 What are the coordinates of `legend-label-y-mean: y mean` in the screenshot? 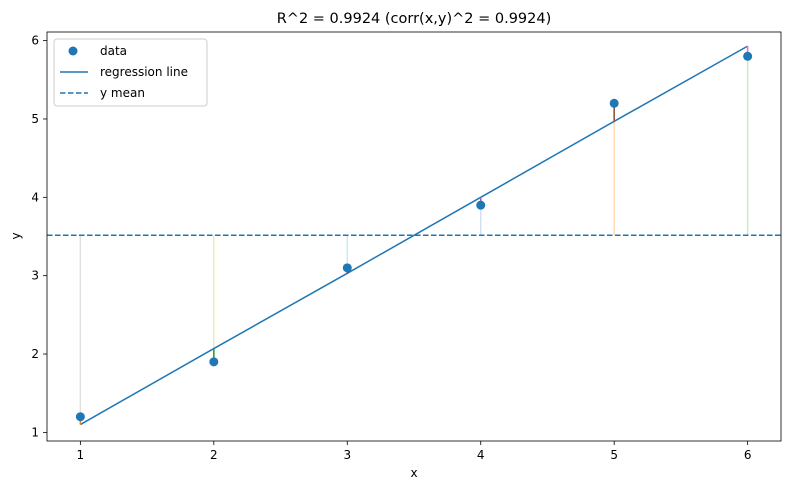 It's located at (122, 93).